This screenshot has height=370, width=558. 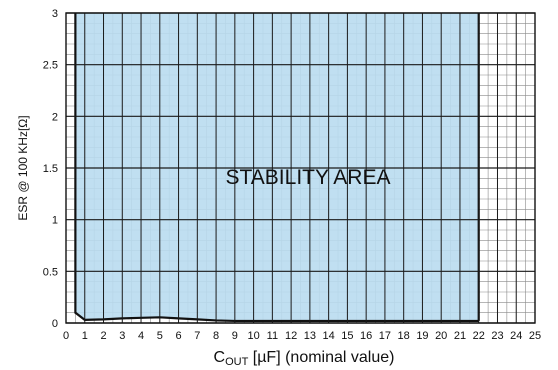 I want to click on x-tick-label: 21, so click(x=460, y=336).